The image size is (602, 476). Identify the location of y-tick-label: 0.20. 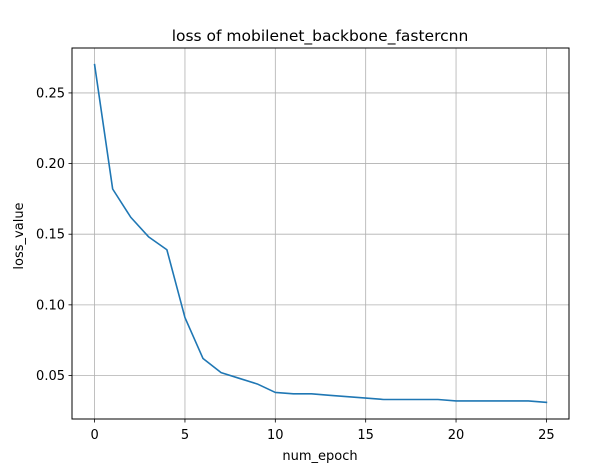
(50, 164).